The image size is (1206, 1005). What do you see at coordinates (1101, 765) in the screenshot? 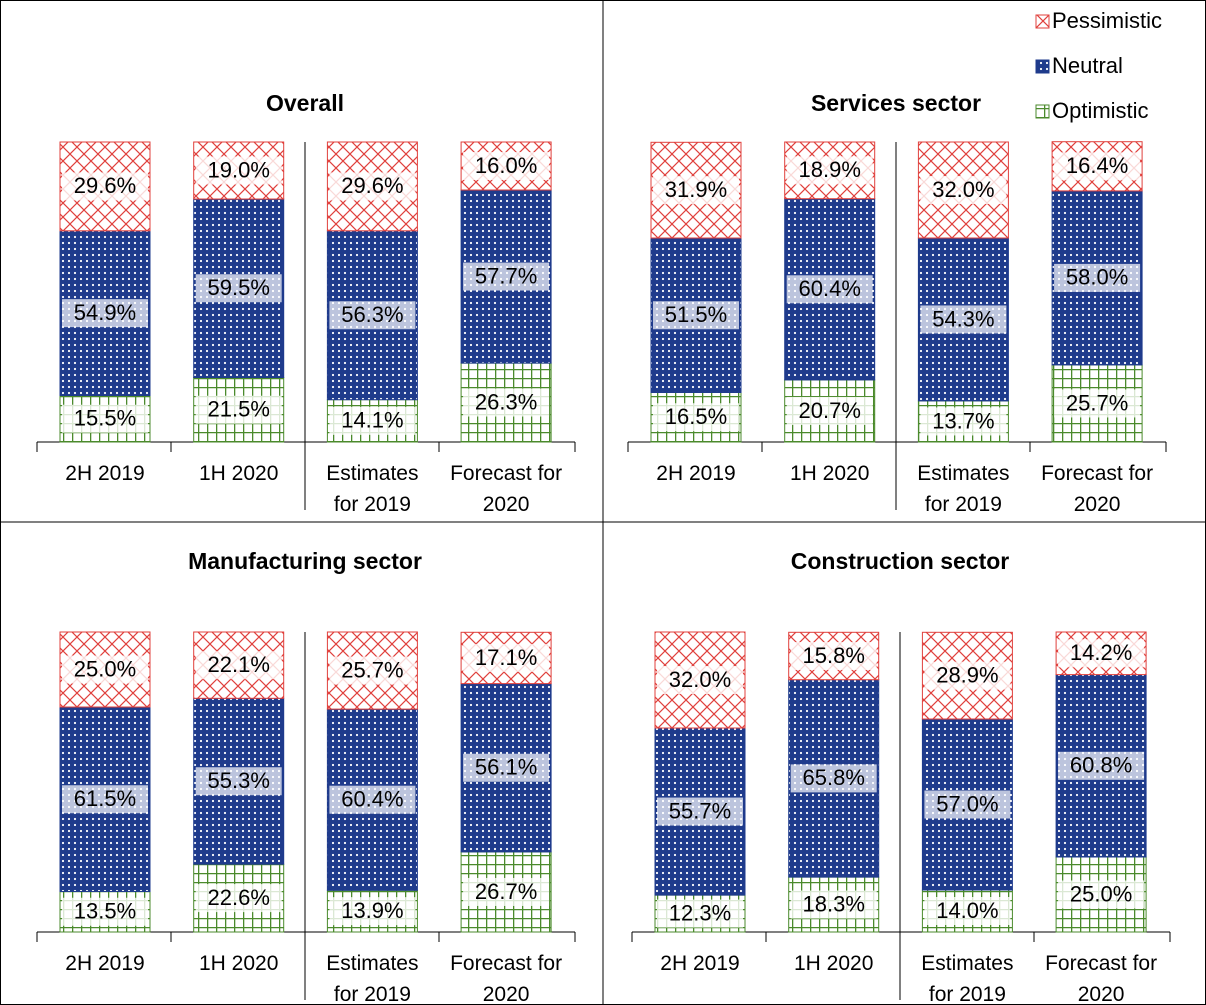
I see `data-label: 60.8%` at bounding box center [1101, 765].